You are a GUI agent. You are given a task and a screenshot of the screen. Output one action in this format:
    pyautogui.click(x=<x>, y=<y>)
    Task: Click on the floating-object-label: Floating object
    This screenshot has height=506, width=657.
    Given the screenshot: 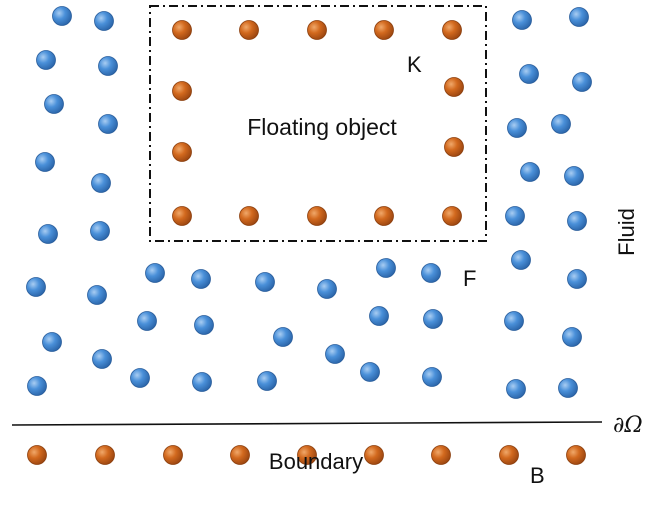 What is the action you would take?
    pyautogui.click(x=322, y=127)
    